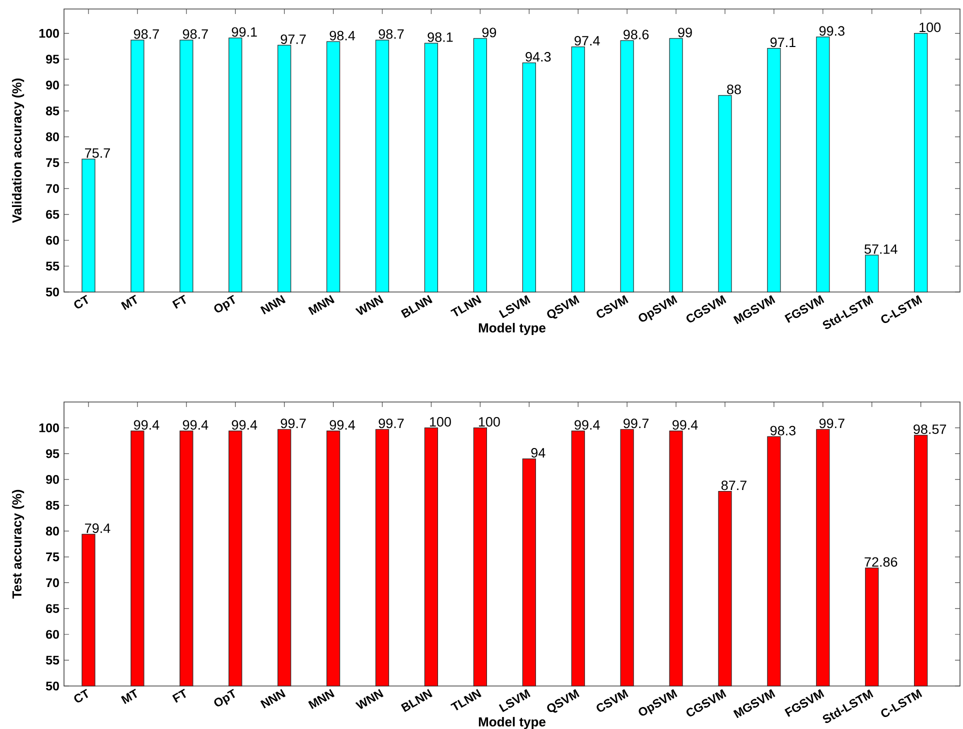  Describe the element at coordinates (881, 249) in the screenshot. I see `data-label: 57.14` at that location.